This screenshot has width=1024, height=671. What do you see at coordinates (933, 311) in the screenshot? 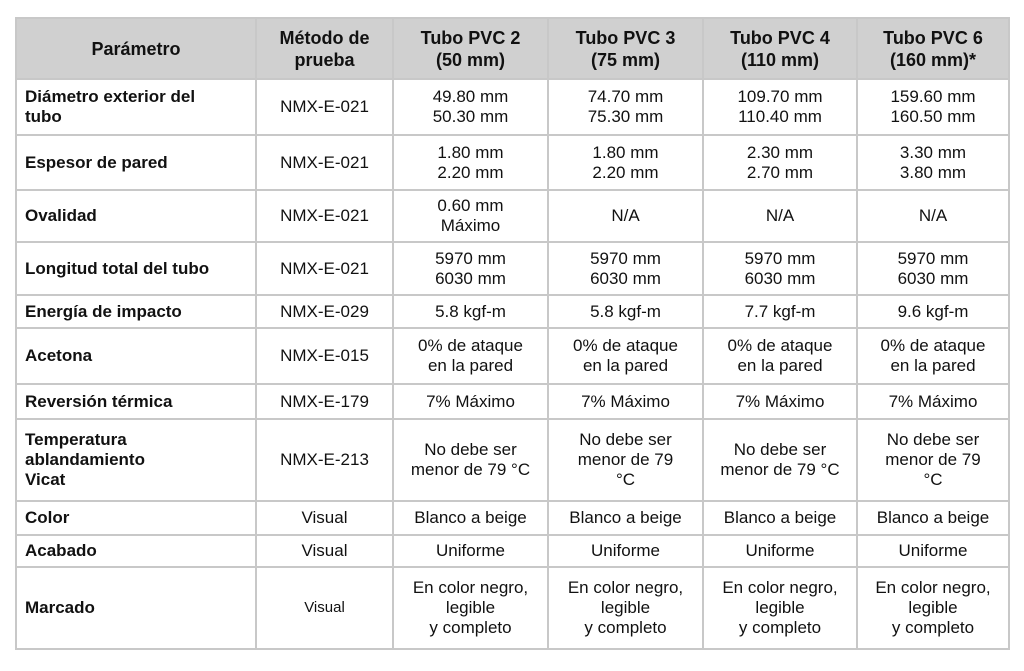
I see `value-cell: 9.6 kgf-m` at bounding box center [933, 311].